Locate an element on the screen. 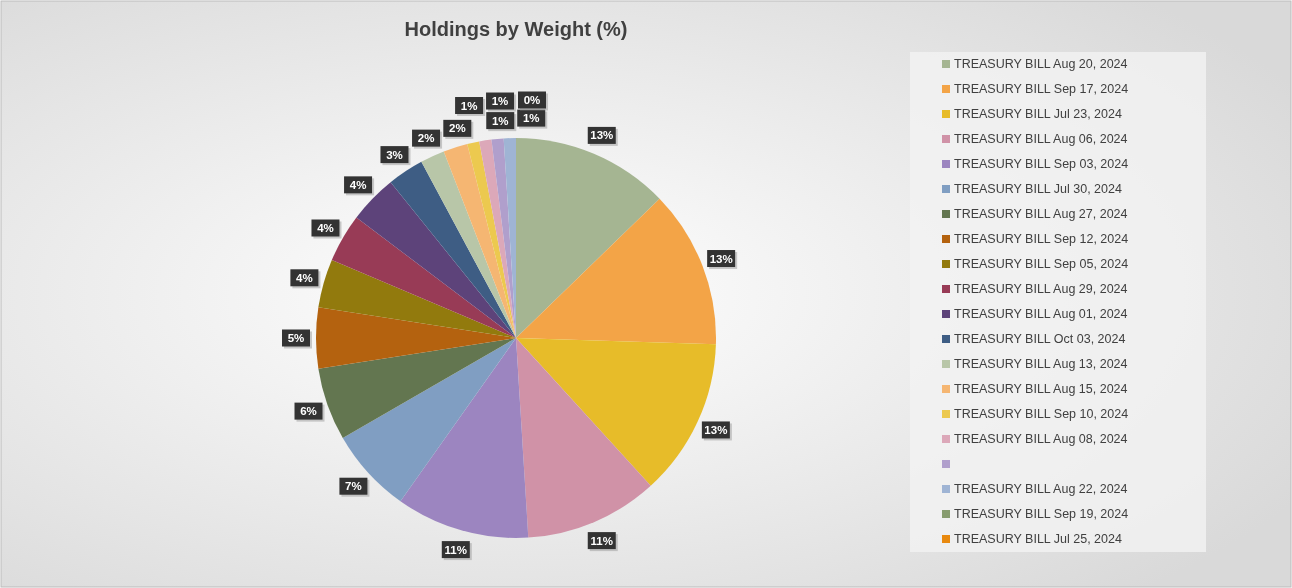 This screenshot has height=588, width=1292. legend-label: TREASURY BILL Sep 17, 2024 is located at coordinates (1041, 89).